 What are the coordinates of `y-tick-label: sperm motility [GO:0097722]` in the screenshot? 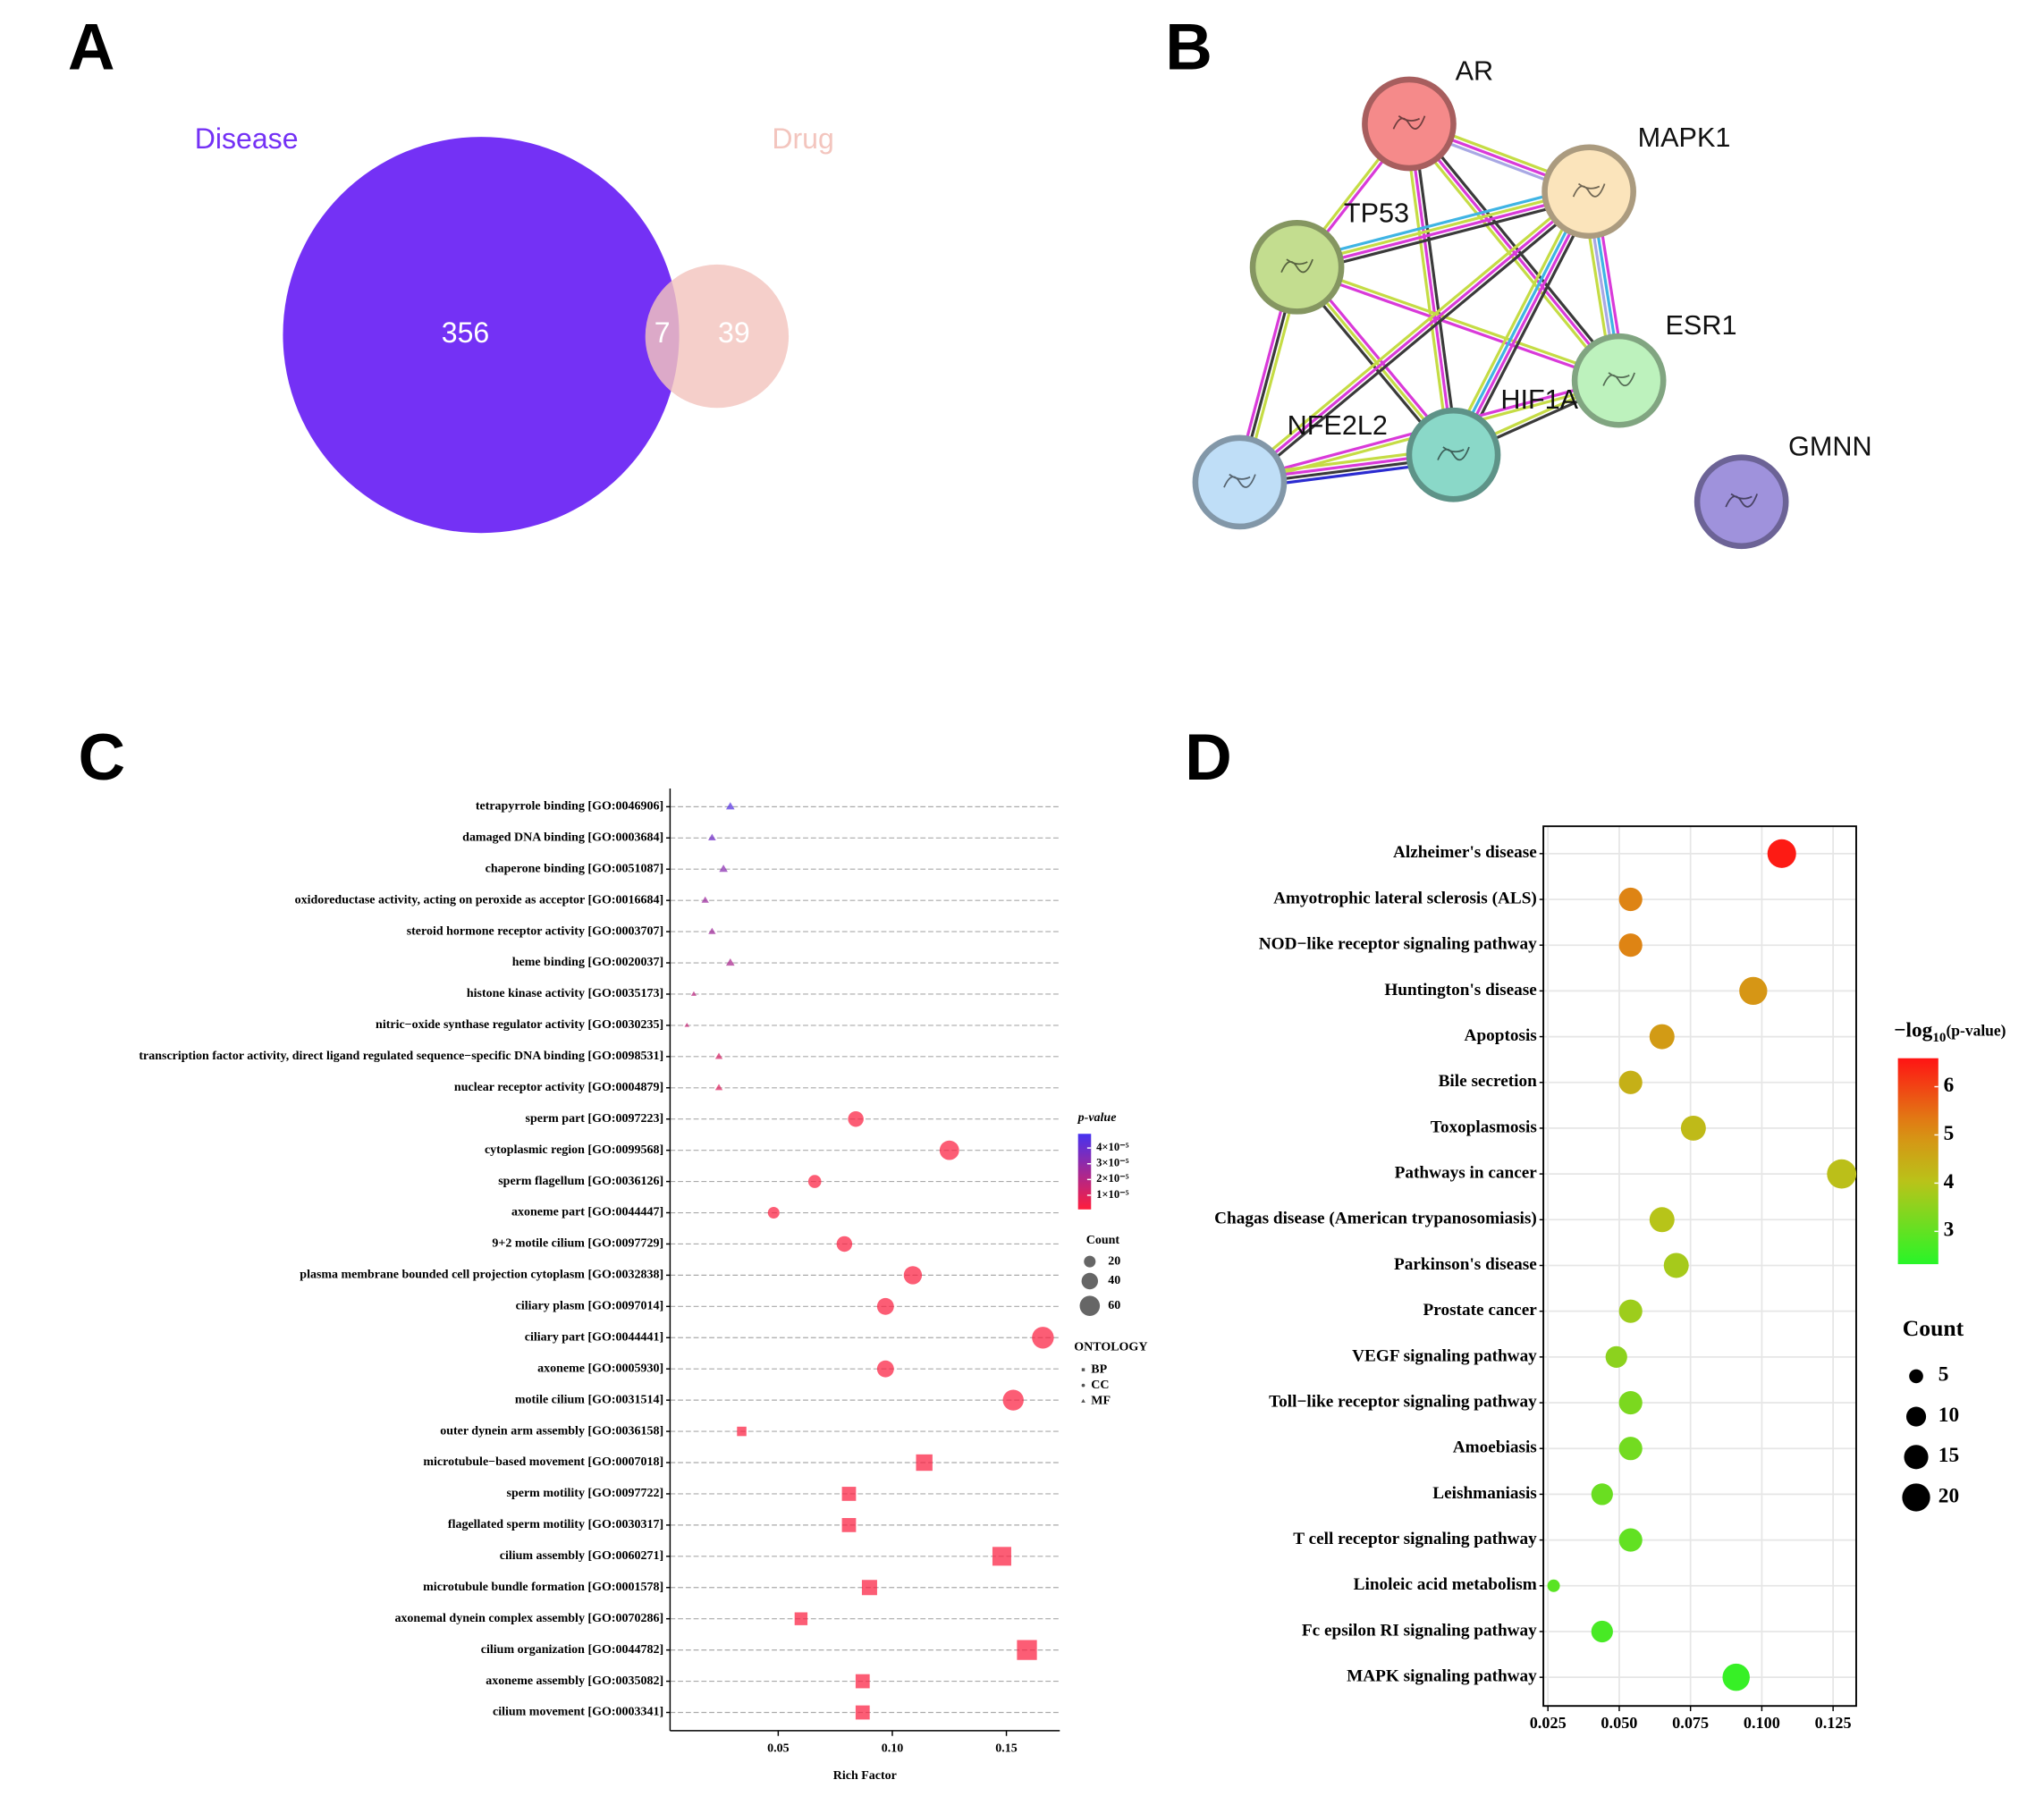 It's located at (585, 1493).